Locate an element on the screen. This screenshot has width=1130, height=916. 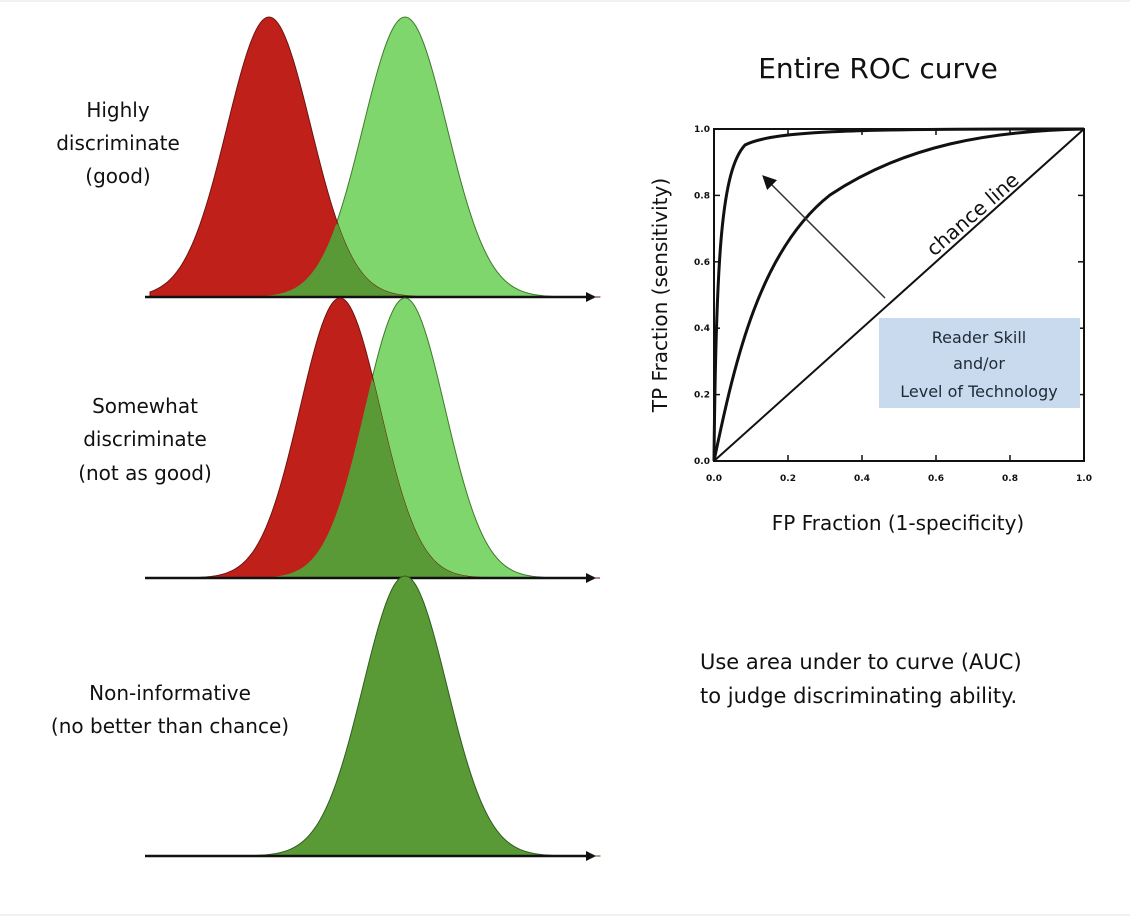
roc-title: Entire ROC curve is located at coordinates (878, 68).